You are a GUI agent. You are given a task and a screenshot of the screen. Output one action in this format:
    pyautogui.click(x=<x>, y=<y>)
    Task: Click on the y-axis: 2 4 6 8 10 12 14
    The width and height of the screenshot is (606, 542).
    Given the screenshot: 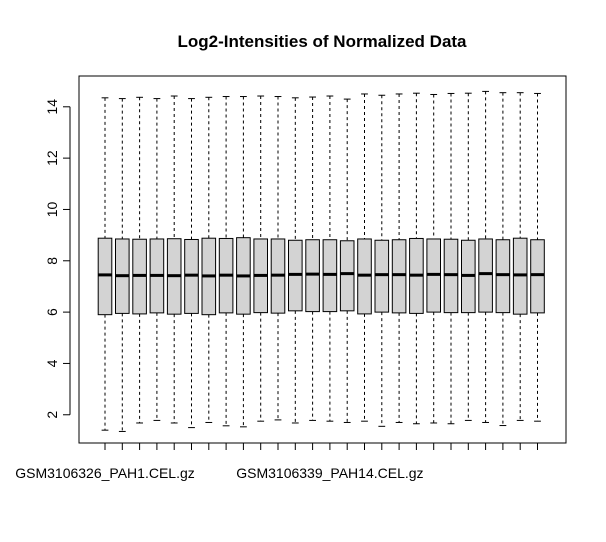 What is the action you would take?
    pyautogui.click(x=57, y=259)
    